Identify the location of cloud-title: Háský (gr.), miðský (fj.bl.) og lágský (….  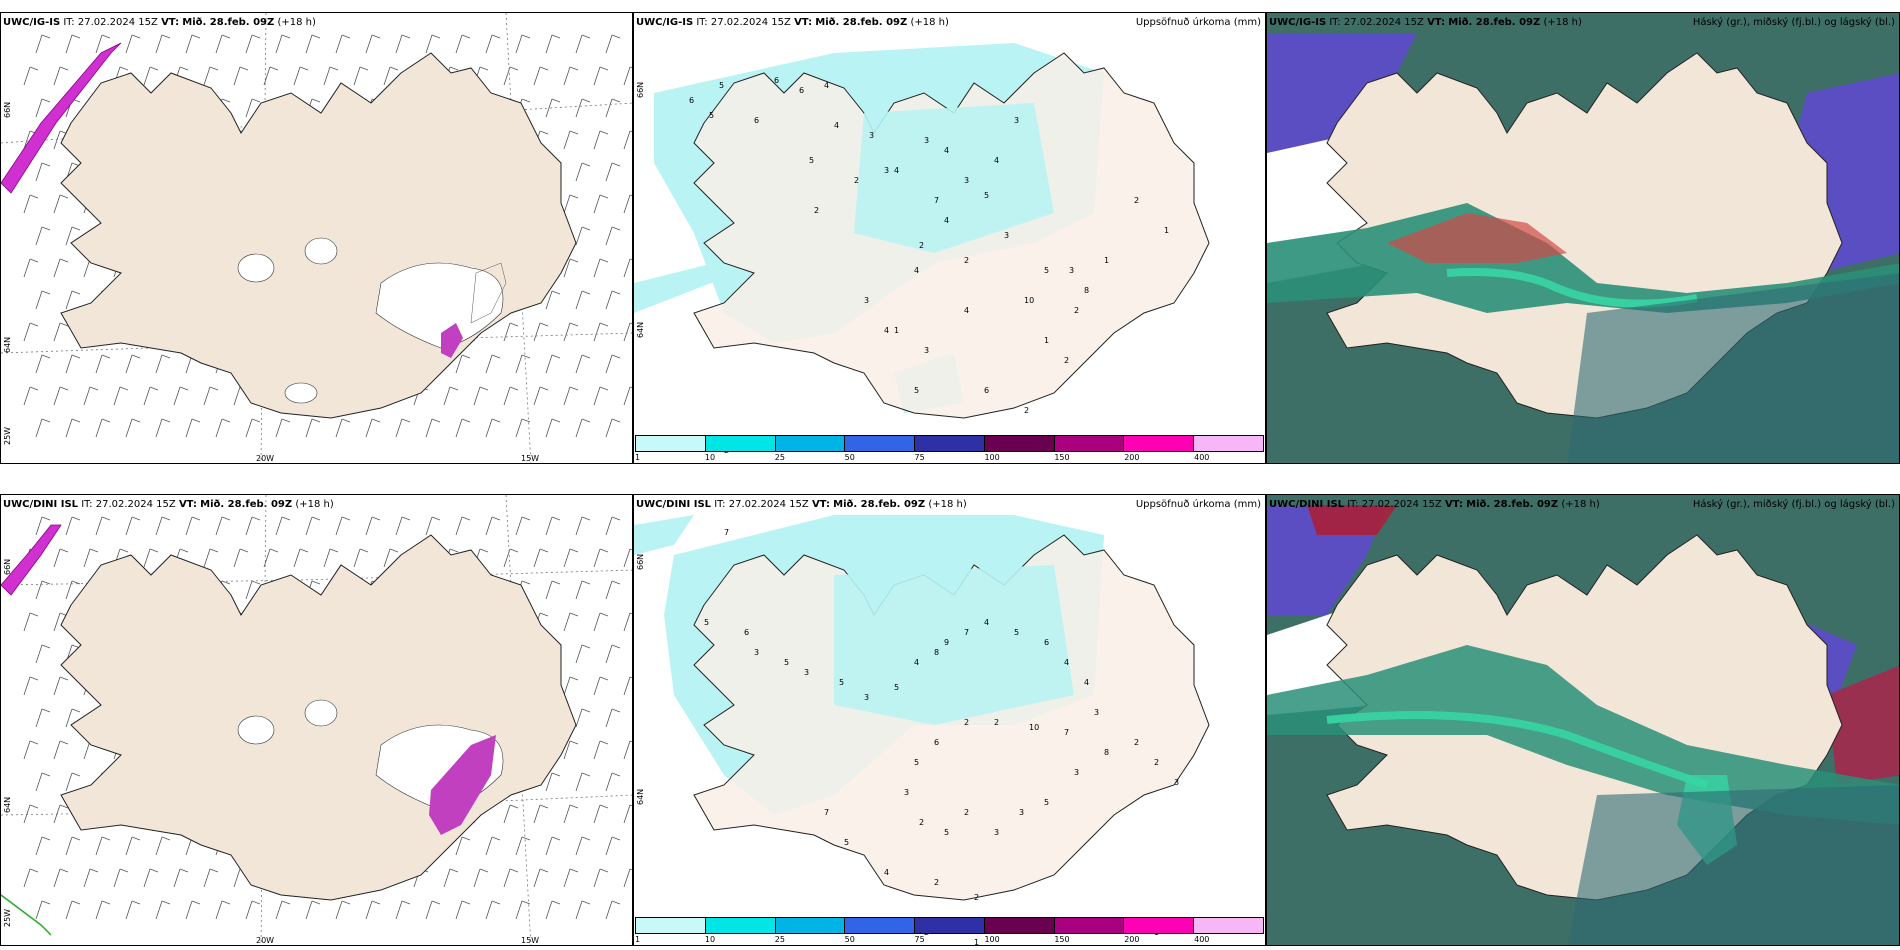
(1793, 22).